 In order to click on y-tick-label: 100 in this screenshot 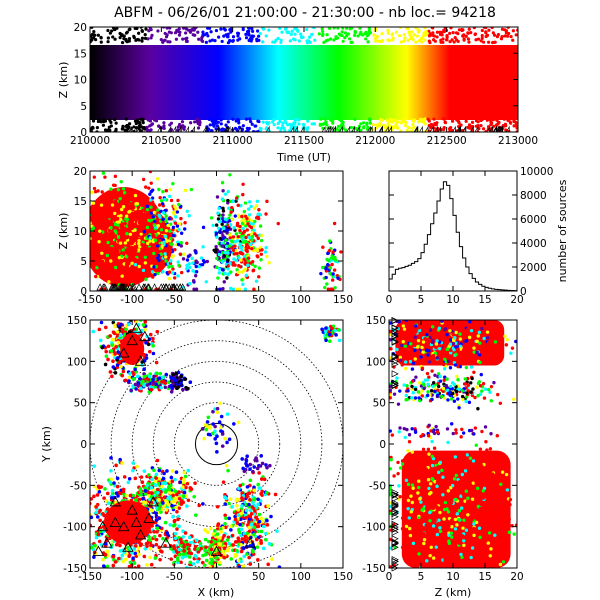, I will do `click(77, 362)`.